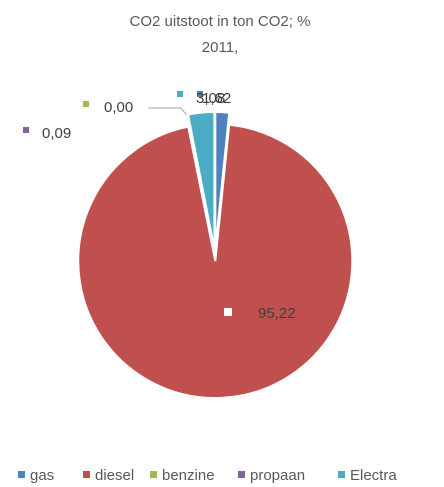 The height and width of the screenshot is (487, 444). I want to click on legend-item-propaan: propaan, so click(271, 475).